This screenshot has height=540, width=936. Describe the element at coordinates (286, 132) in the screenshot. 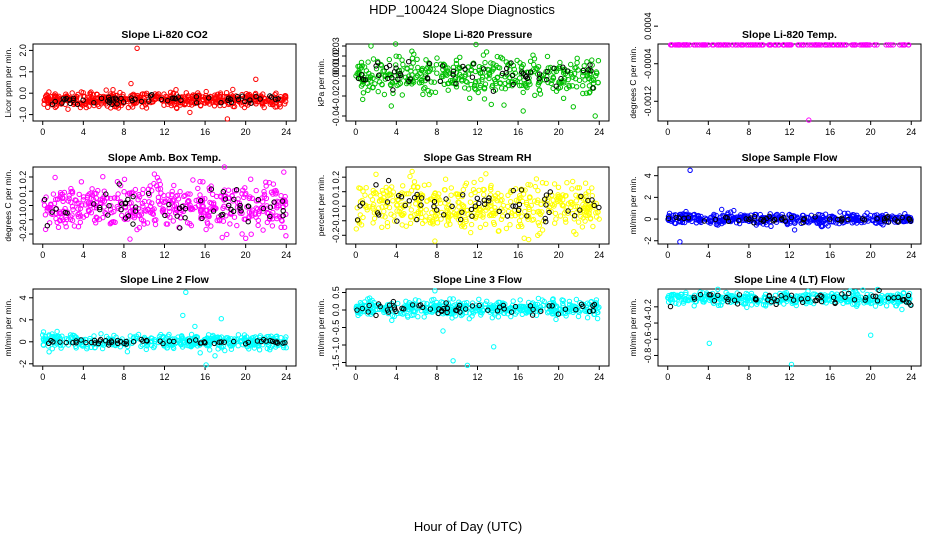

I see `x-tick-label: 24` at that location.